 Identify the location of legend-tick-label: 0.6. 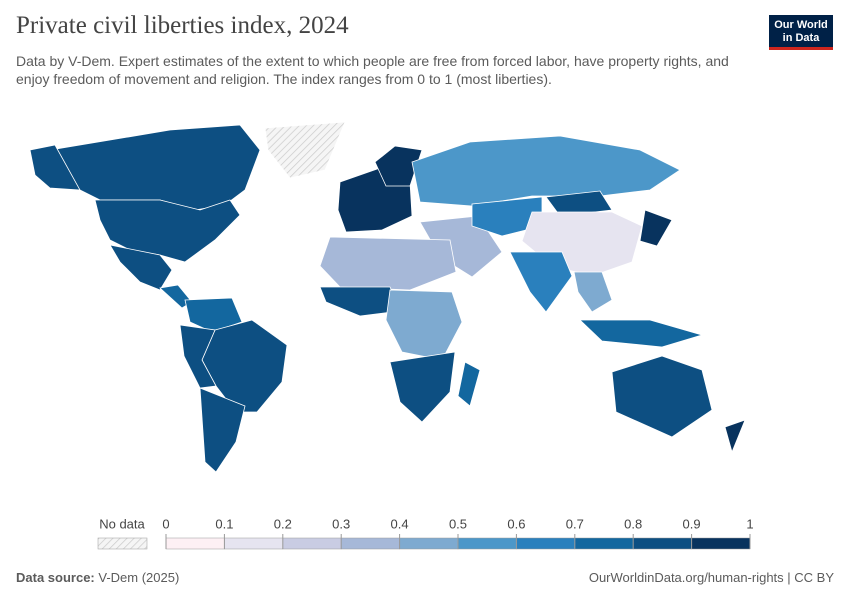
(516, 523).